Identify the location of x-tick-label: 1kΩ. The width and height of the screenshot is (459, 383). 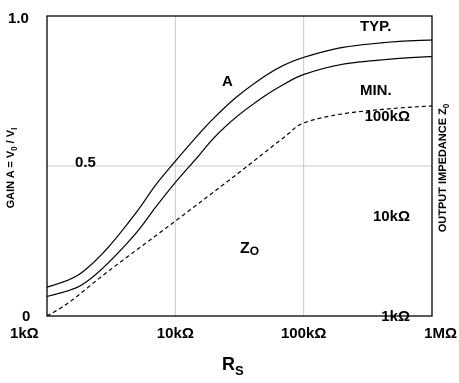
(24, 333).